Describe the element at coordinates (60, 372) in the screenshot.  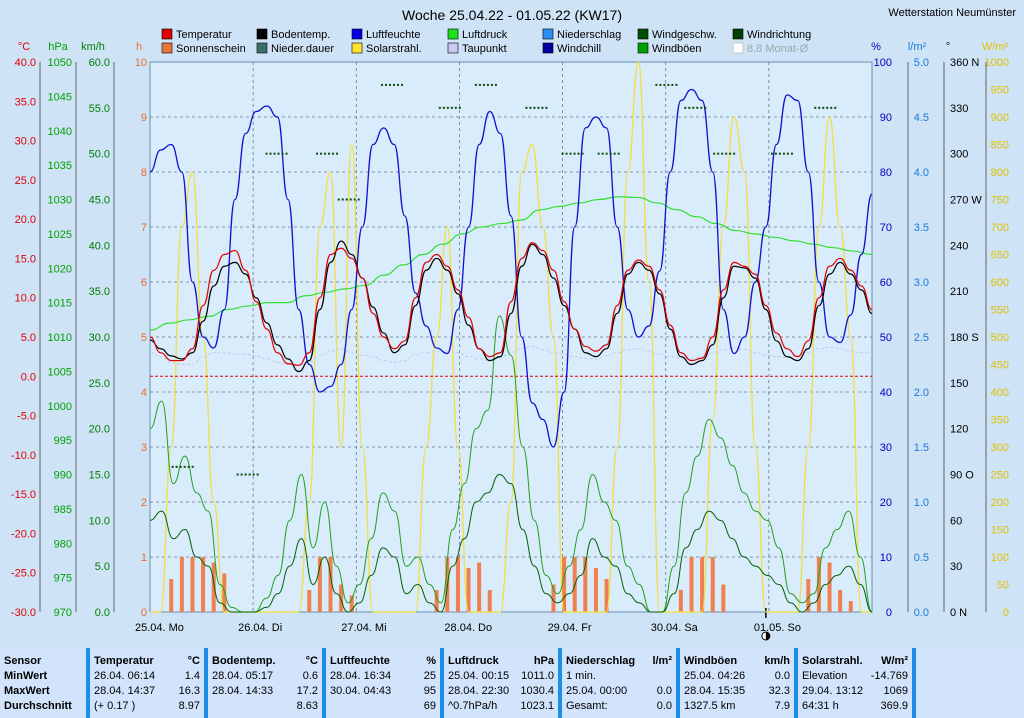
I see `axis-tick-pressure_hpa: 1005` at that location.